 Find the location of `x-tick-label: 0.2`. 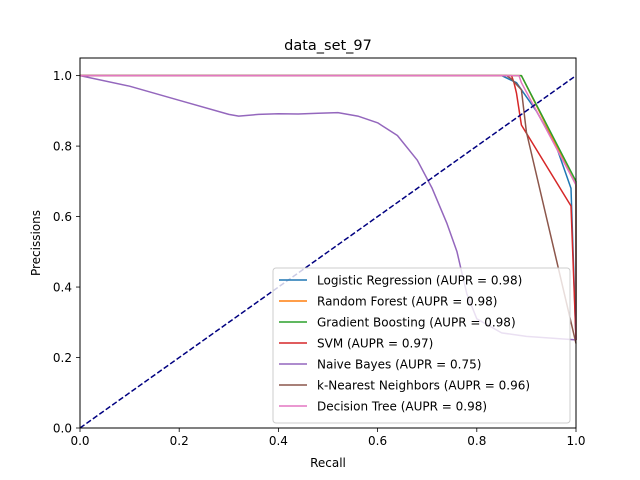

x-tick-label: 0.2 is located at coordinates (179, 441).